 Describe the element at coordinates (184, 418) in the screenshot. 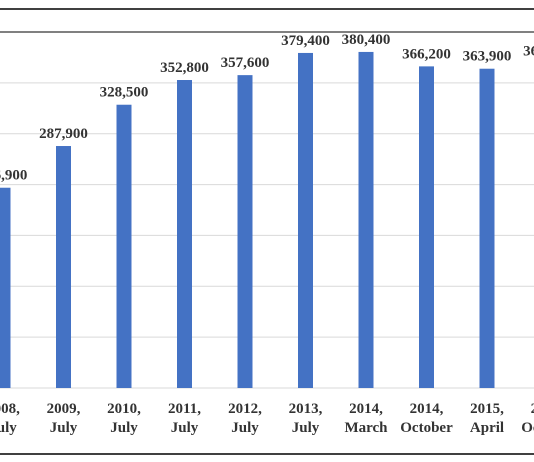

I see `x-tick-label: 2011, July` at that location.